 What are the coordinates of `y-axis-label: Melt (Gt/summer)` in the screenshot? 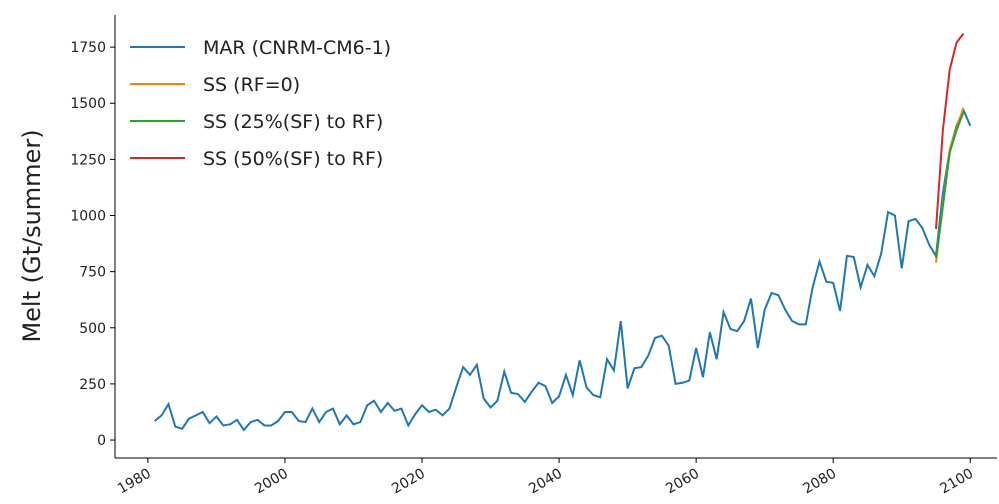 It's located at (32, 235).